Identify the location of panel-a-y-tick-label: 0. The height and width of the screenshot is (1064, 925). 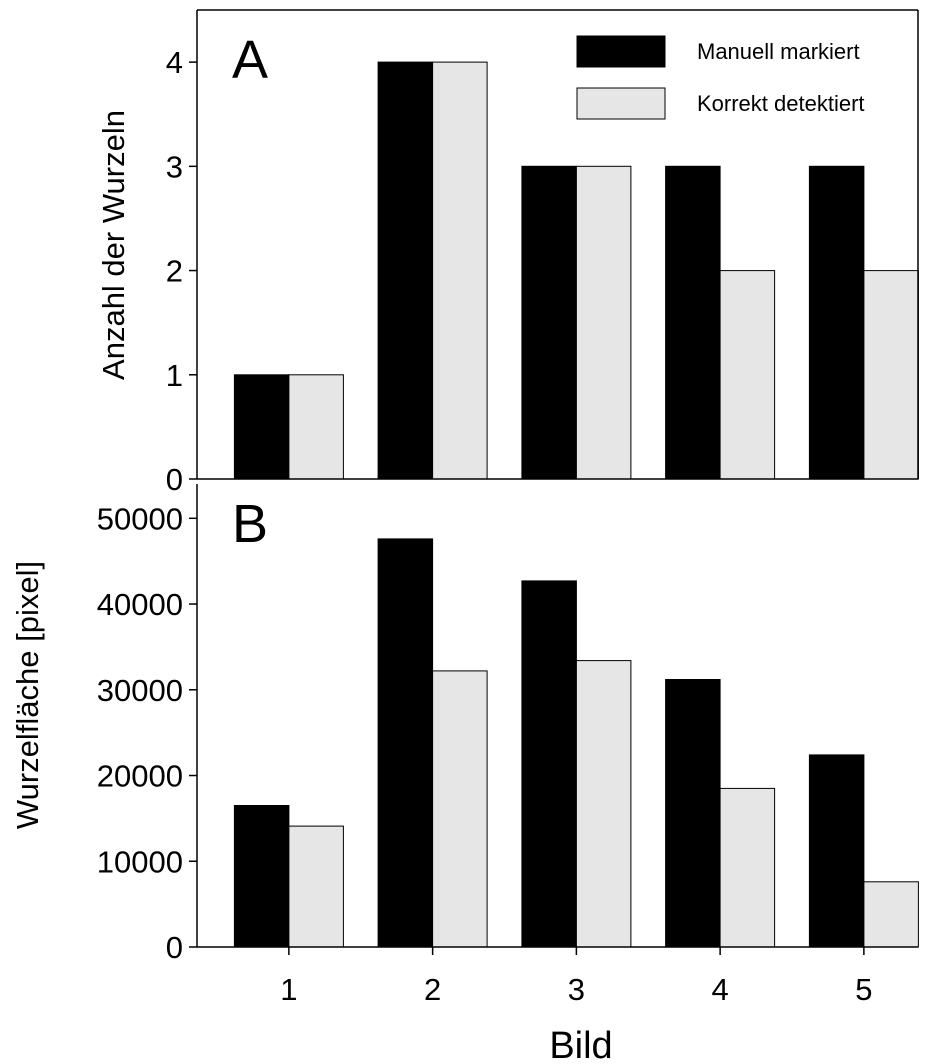
(174, 479).